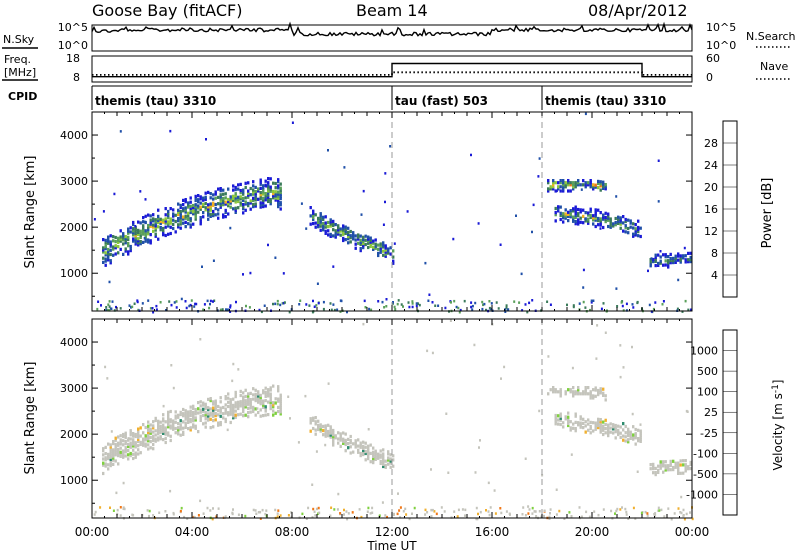 The width and height of the screenshot is (800, 554). What do you see at coordinates (392, 532) in the screenshot?
I see `x-axis-ticks: 00:00 04:00 08:00 12:00 16:00 20:00 00:00` at bounding box center [392, 532].